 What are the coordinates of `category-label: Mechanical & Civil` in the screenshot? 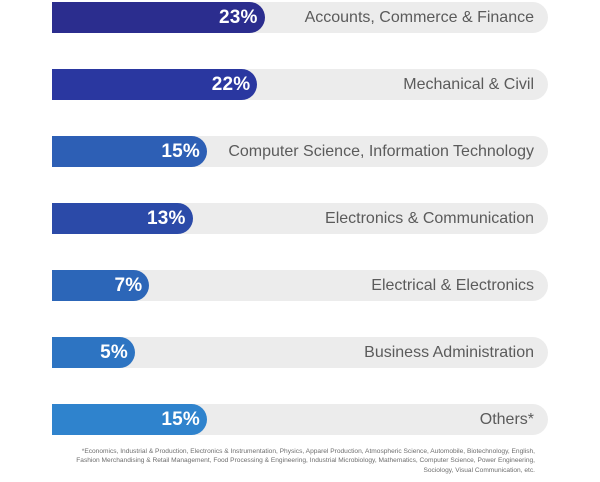 It's located at (468, 84).